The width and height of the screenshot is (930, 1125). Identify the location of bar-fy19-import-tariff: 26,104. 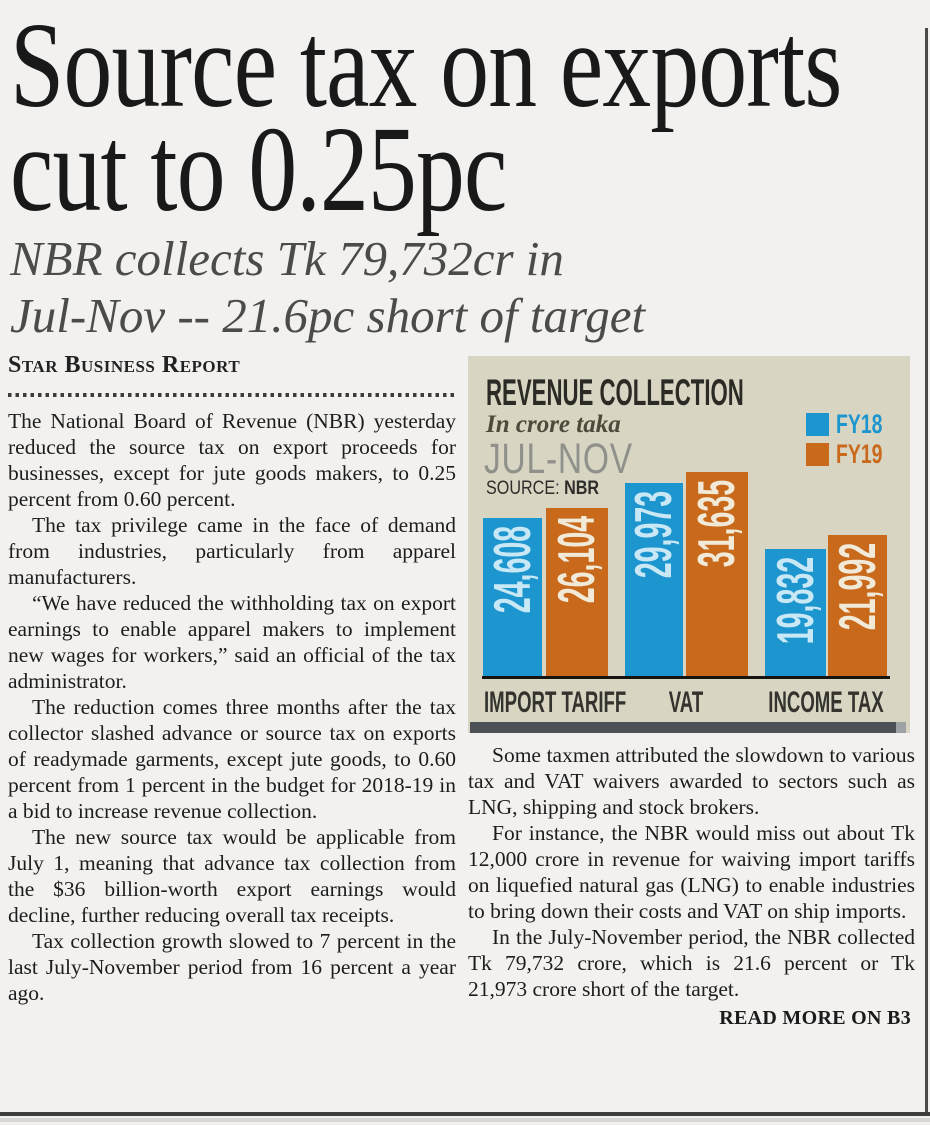
(577, 593).